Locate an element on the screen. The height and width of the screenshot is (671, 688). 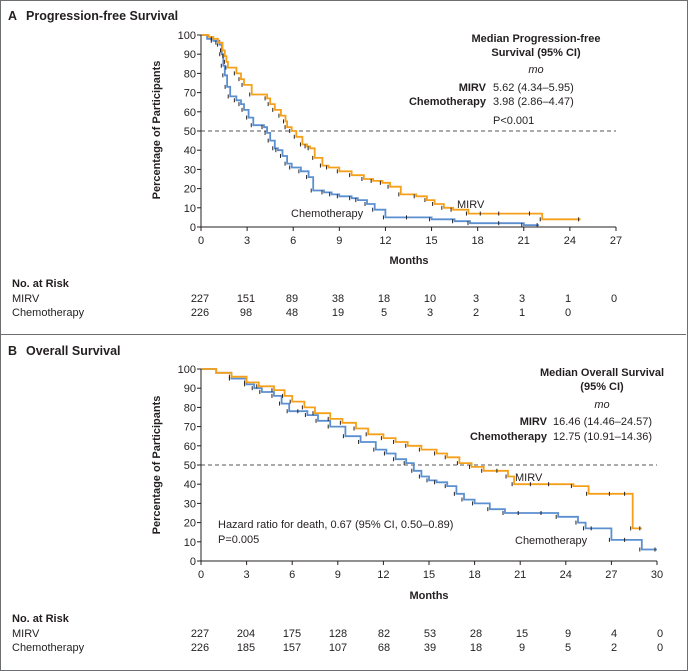
panel-b-y-tick-label: 40 is located at coordinates (190, 485).